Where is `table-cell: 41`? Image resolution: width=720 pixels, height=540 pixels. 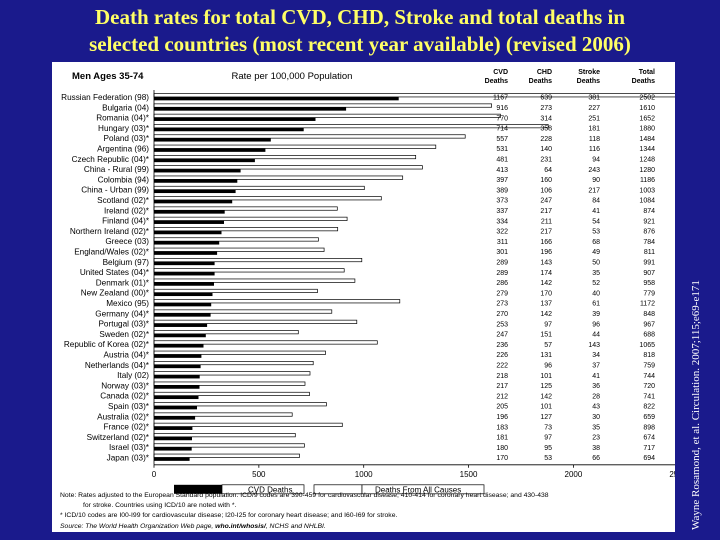 table-cell: 41 is located at coordinates (596, 376).